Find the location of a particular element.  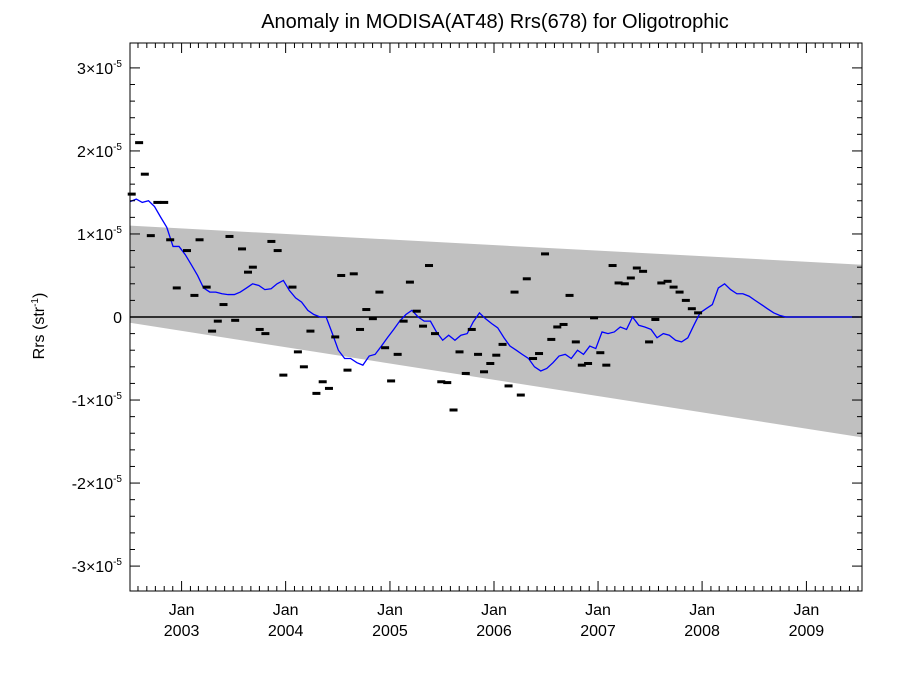

x-tick-label-year: 2003 is located at coordinates (182, 631).